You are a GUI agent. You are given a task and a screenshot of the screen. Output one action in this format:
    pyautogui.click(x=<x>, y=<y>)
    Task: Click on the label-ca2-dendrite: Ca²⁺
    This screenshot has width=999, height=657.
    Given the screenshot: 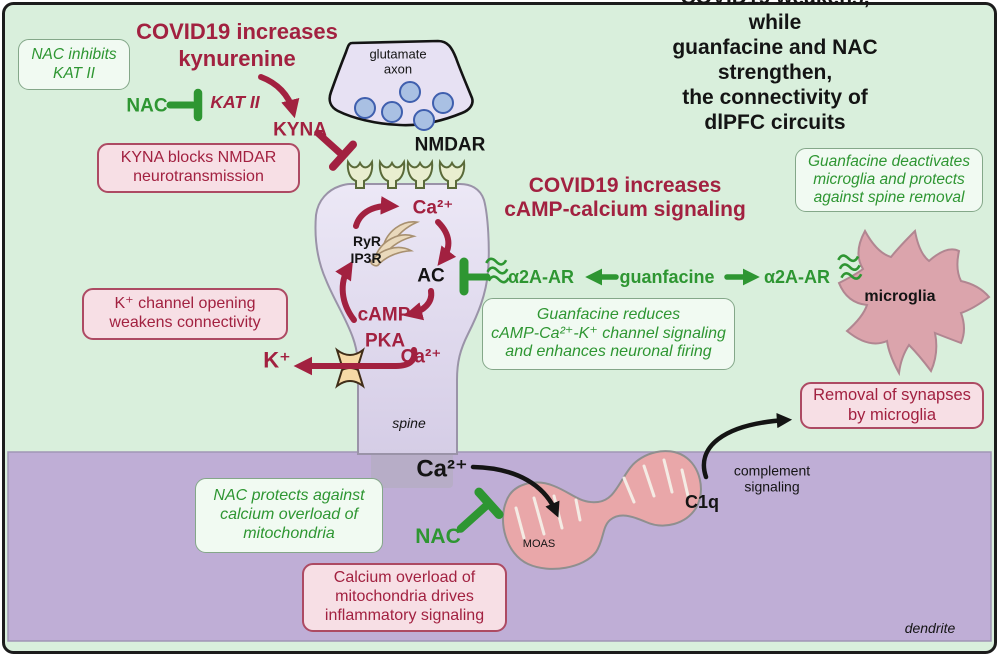 What is the action you would take?
    pyautogui.click(x=442, y=469)
    